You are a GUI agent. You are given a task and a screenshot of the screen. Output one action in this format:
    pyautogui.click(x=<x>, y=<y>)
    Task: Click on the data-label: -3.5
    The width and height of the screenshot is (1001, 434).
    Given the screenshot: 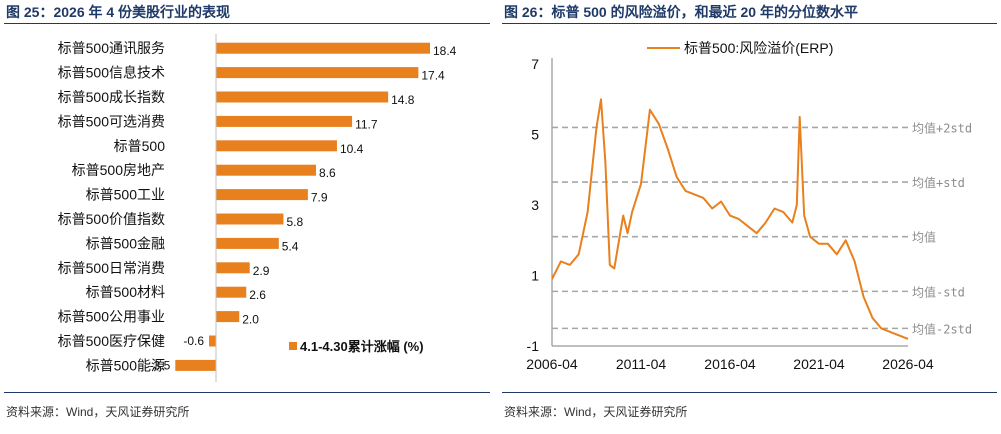 What is the action you would take?
    pyautogui.click(x=160, y=365)
    